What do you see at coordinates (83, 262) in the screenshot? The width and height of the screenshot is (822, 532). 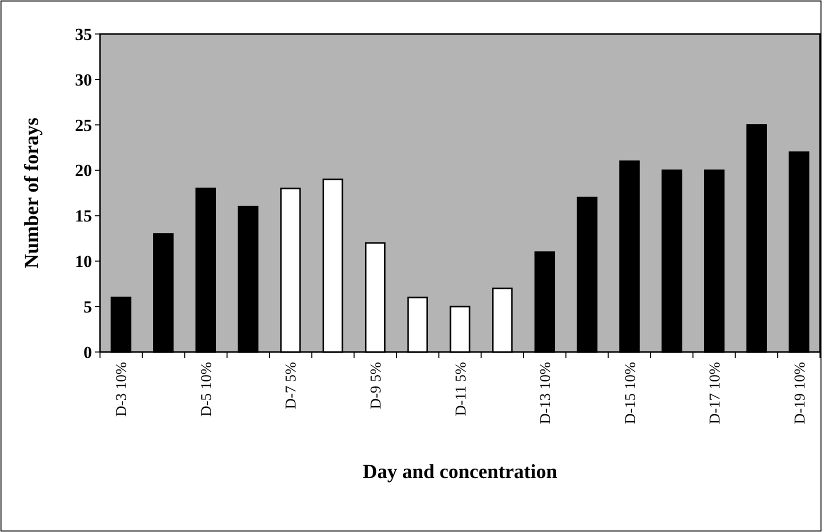 I see `y-tick-label: 10` at bounding box center [83, 262].